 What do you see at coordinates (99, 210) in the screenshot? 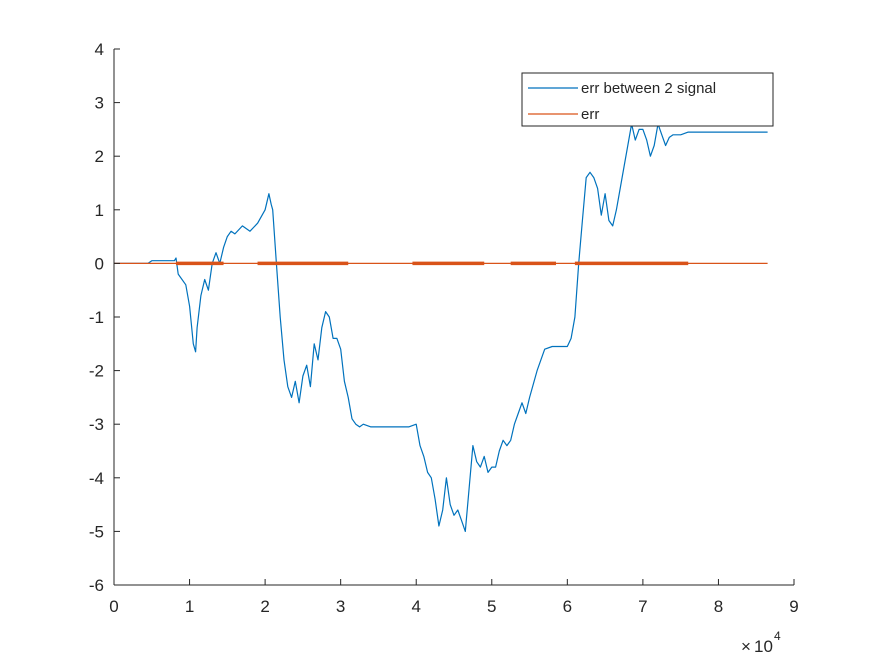
I see `y-tick-label: 1` at bounding box center [99, 210].